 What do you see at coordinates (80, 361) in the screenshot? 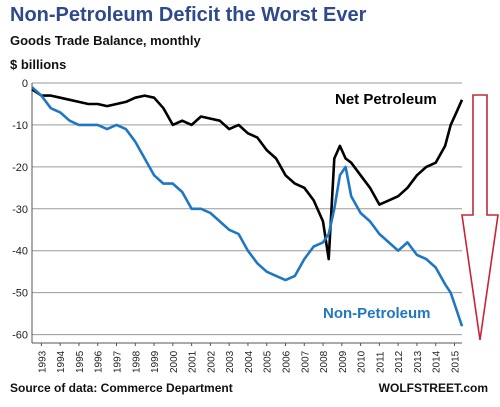
I see `x-tick-label: 1995` at bounding box center [80, 361].